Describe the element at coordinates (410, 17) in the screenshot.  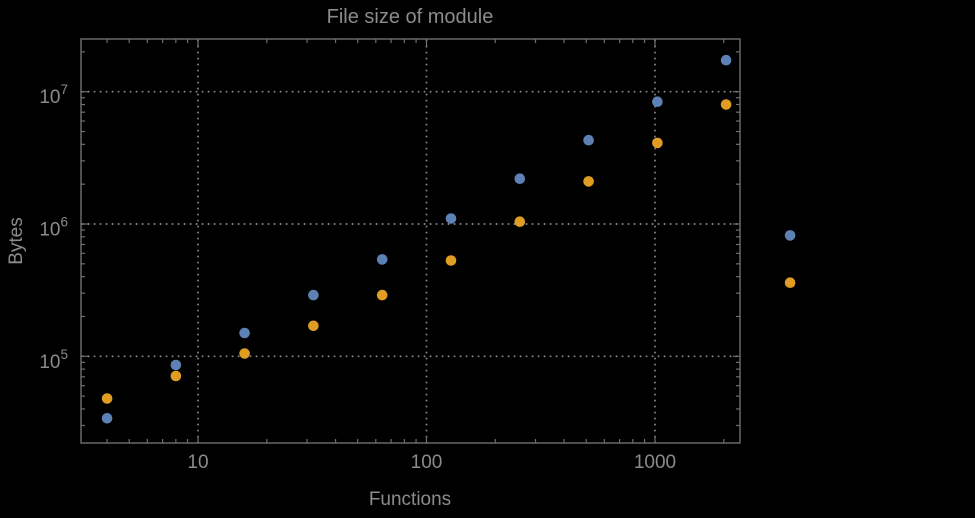
I see `chart-title: File size of module` at that location.